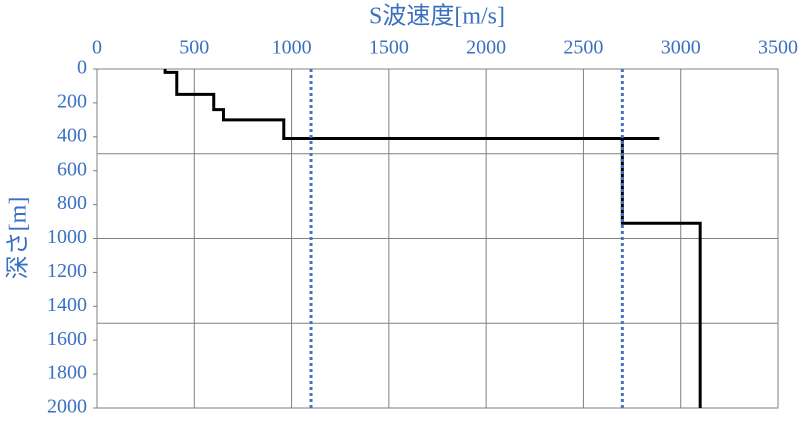 The height and width of the screenshot is (426, 810). I want to click on x-tick-label: 2500, so click(583, 48).